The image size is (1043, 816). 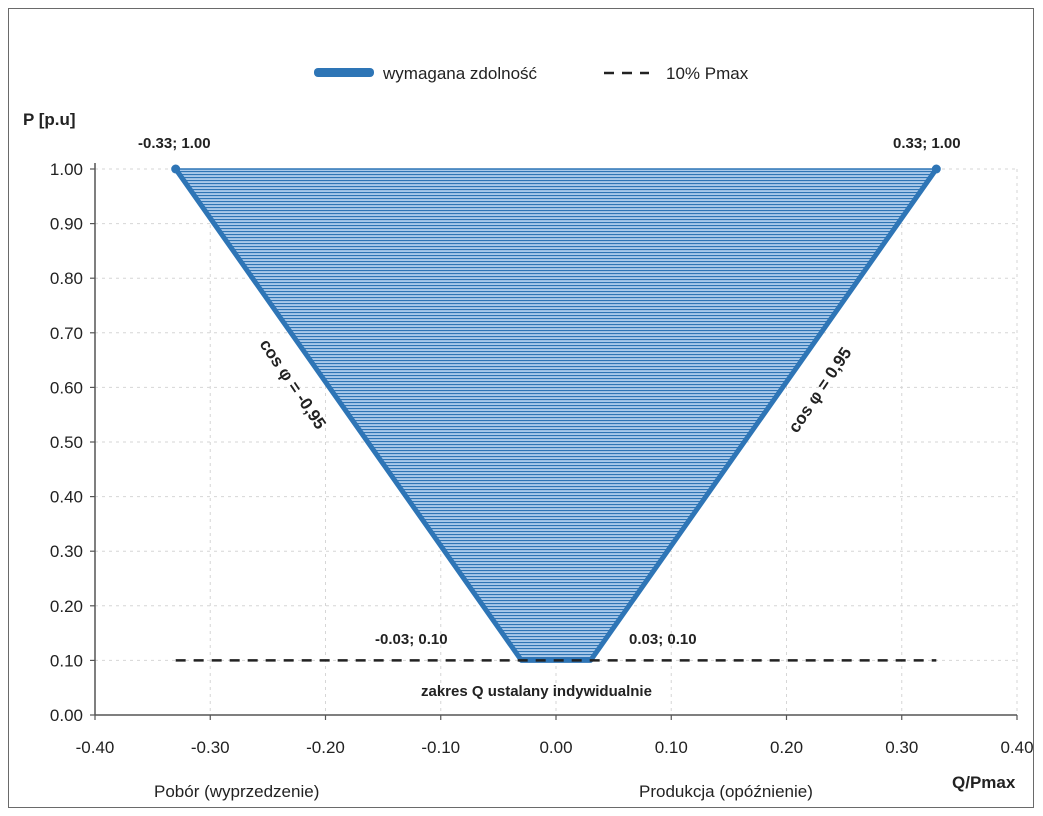 I want to click on y-tick-label: 0.10, so click(x=66, y=660).